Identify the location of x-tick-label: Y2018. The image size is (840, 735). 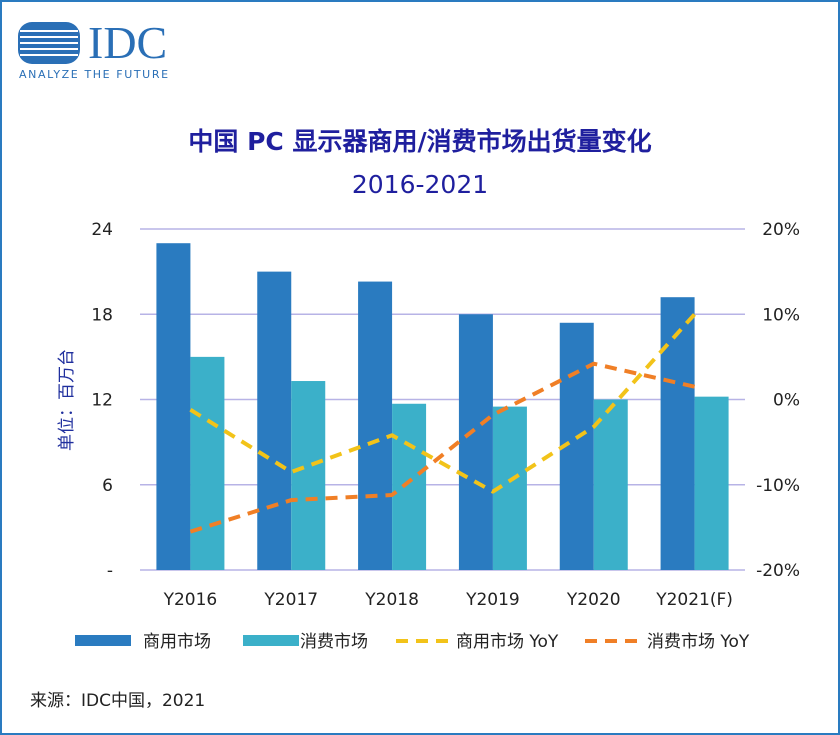
(391, 600).